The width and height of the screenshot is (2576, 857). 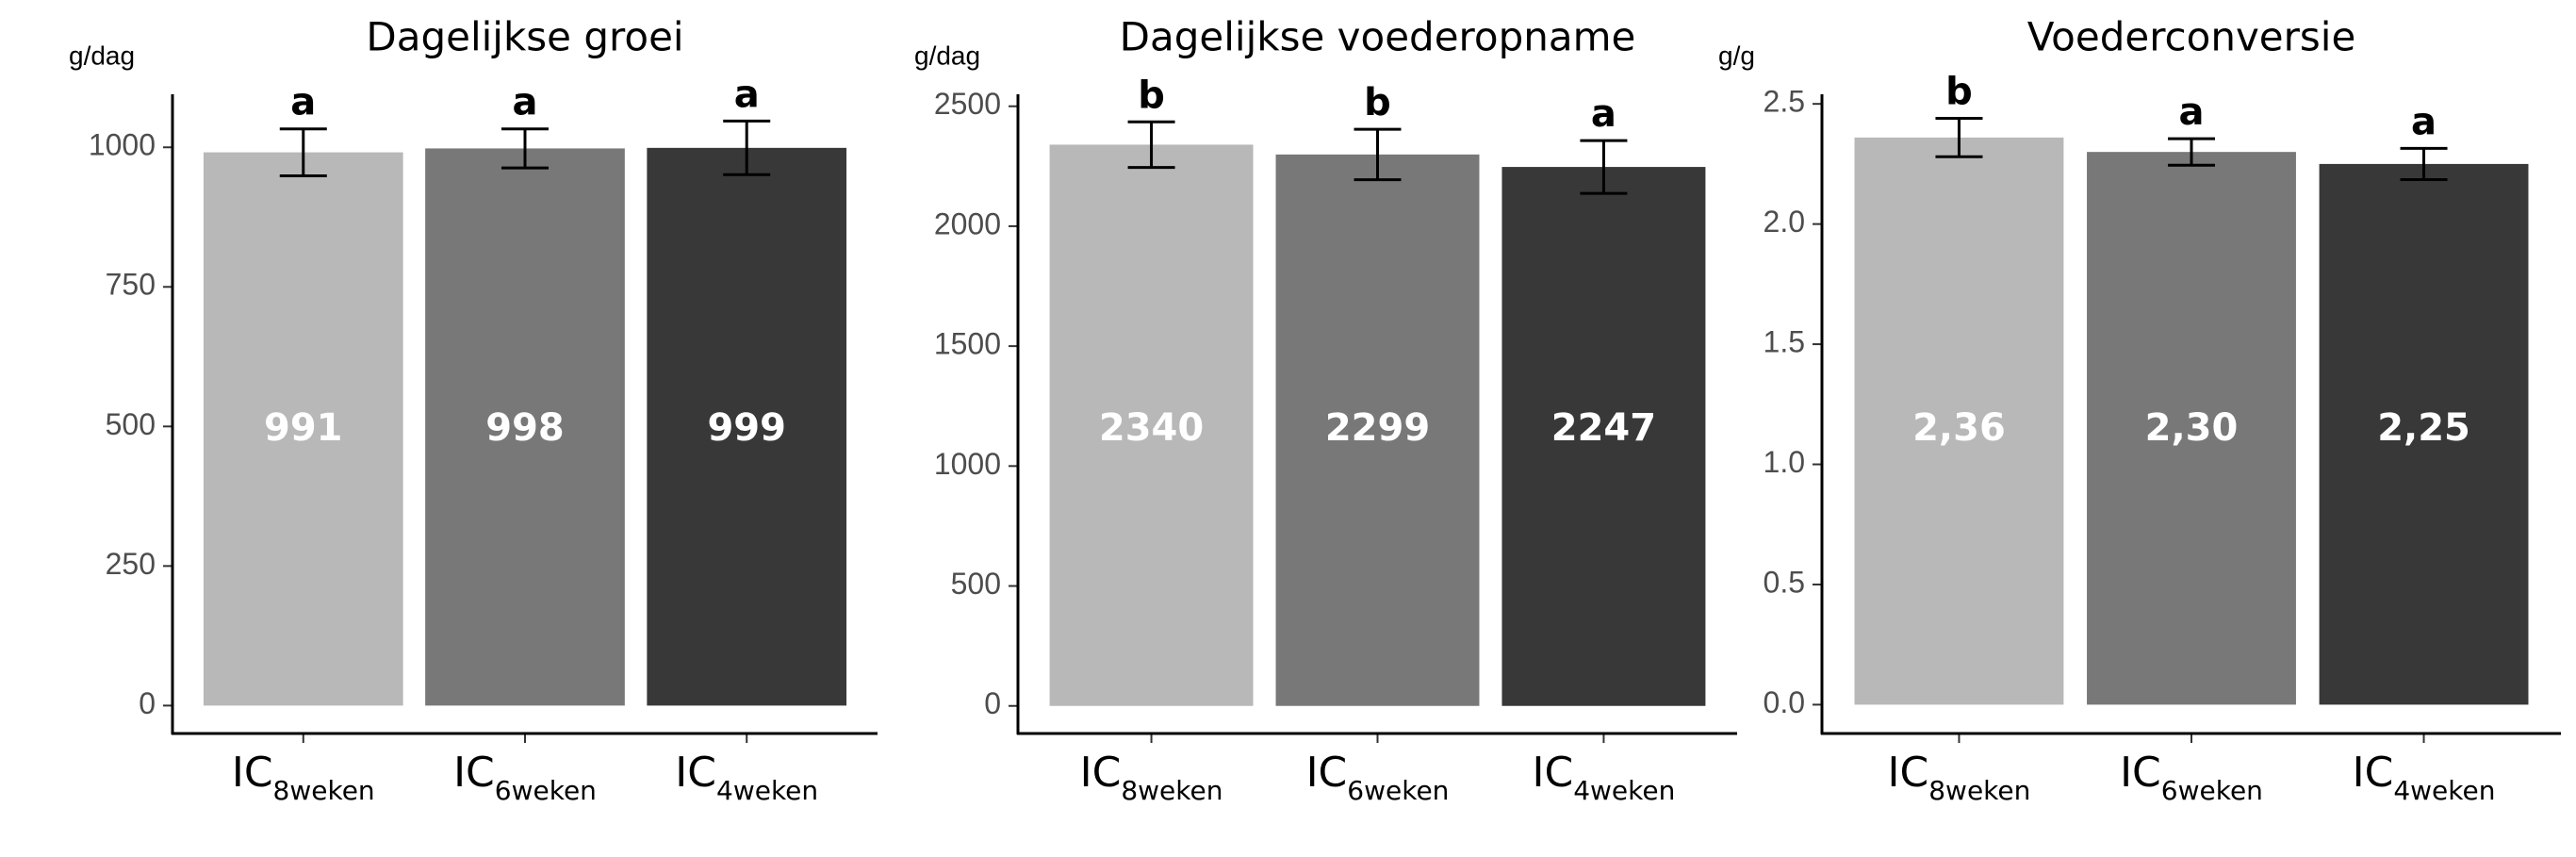 What do you see at coordinates (2191, 37) in the screenshot?
I see `chart-title: Voederconversie` at bounding box center [2191, 37].